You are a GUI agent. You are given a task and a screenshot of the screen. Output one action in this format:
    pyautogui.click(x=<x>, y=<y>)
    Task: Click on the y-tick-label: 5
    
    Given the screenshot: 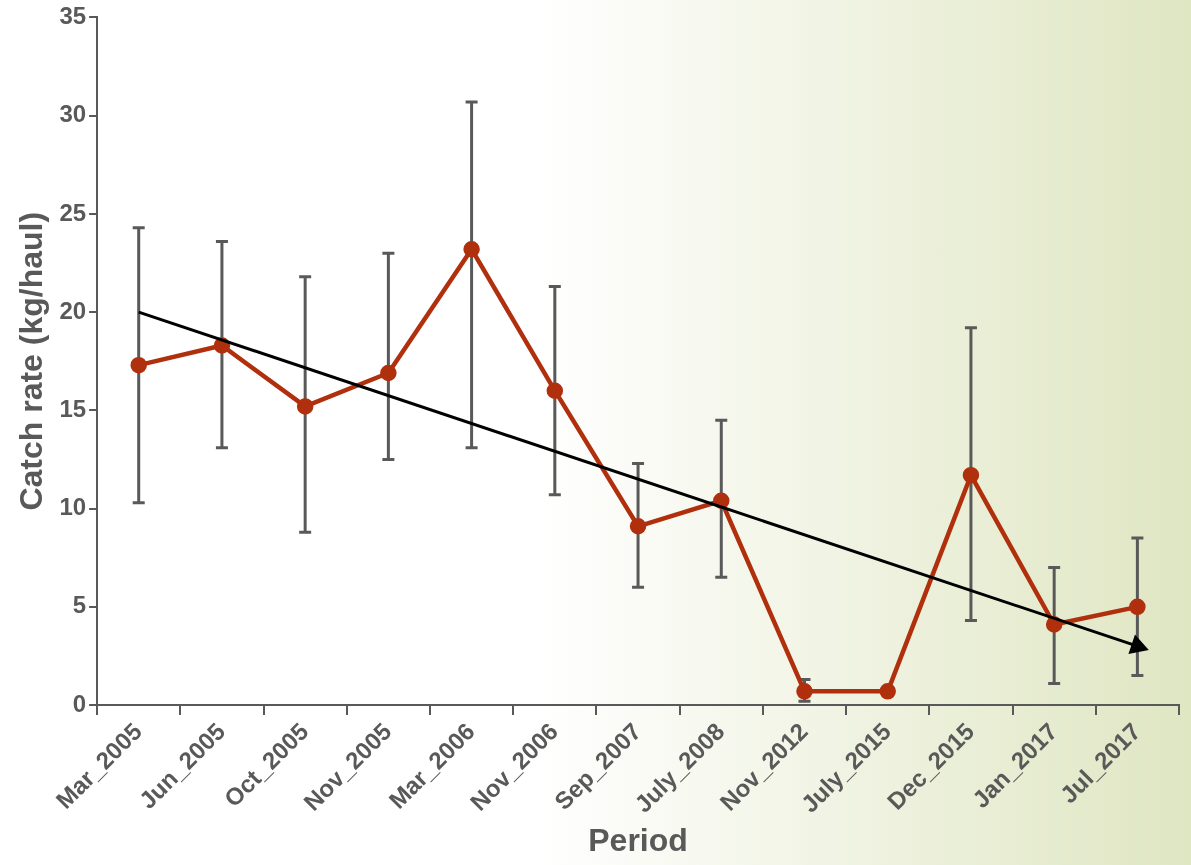 What is the action you would take?
    pyautogui.click(x=79, y=605)
    